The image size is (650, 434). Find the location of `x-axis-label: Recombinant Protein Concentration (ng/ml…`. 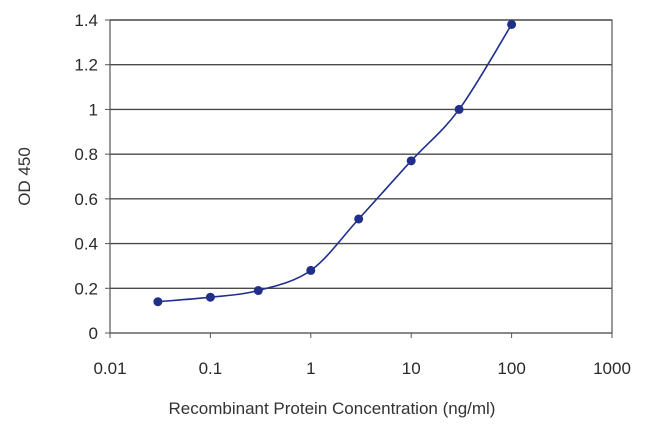

x-axis-label: Recombinant Protein Concentration (ng/ml… is located at coordinates (332, 408).